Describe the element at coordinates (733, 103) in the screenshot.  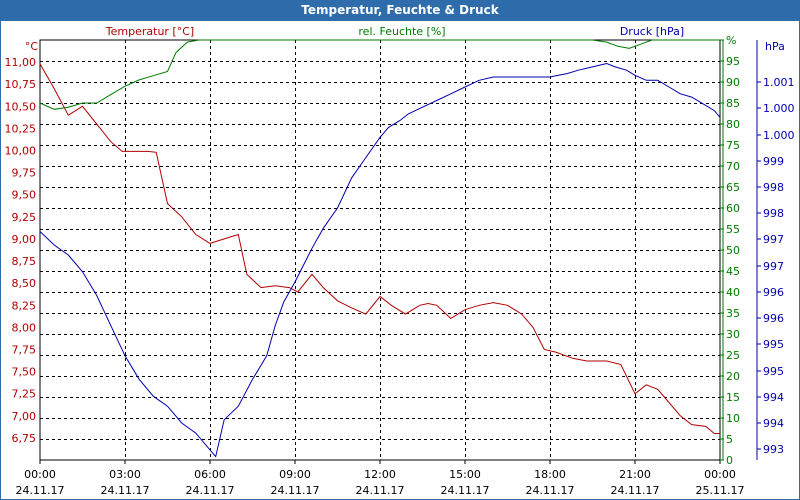
I see `humidity-tick-label: 85` at that location.